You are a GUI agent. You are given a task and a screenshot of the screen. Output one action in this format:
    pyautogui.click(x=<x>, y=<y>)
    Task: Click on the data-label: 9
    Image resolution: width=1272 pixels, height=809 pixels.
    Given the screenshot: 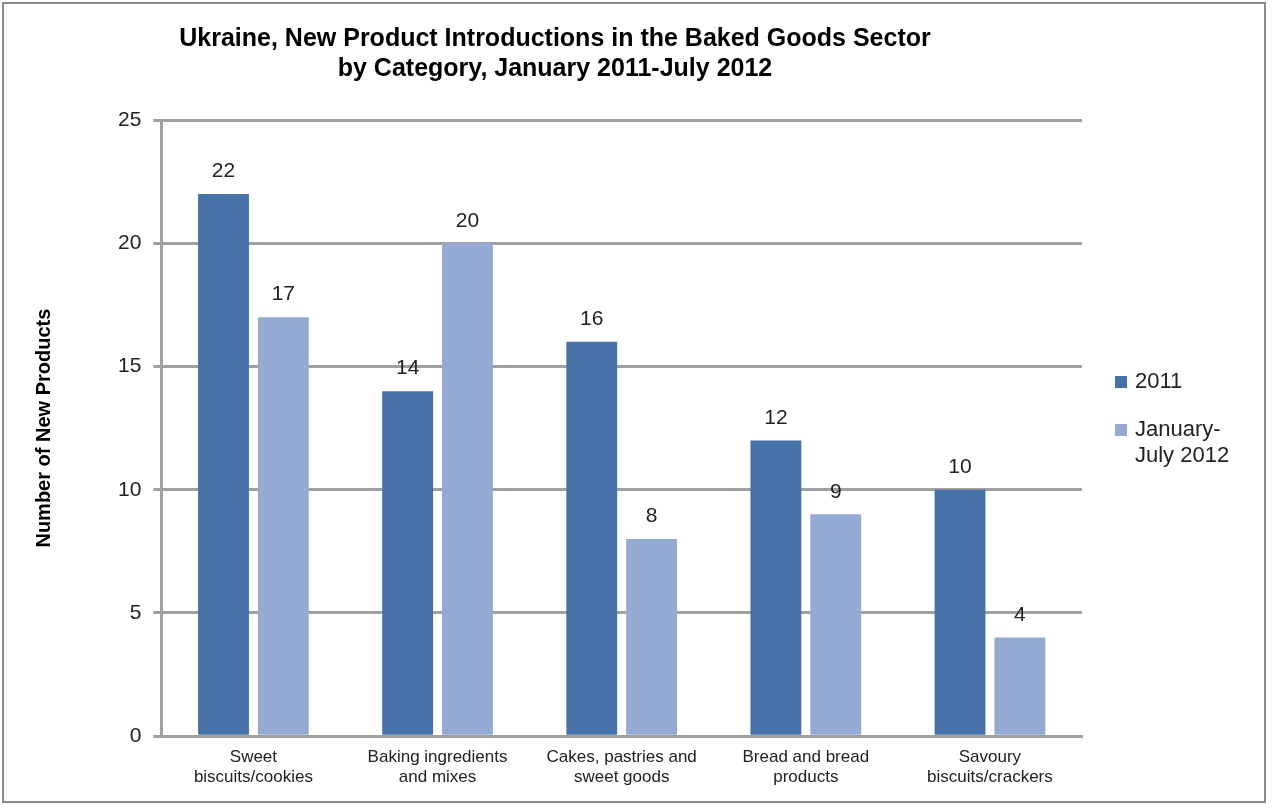 What is the action you would take?
    pyautogui.click(x=835, y=490)
    